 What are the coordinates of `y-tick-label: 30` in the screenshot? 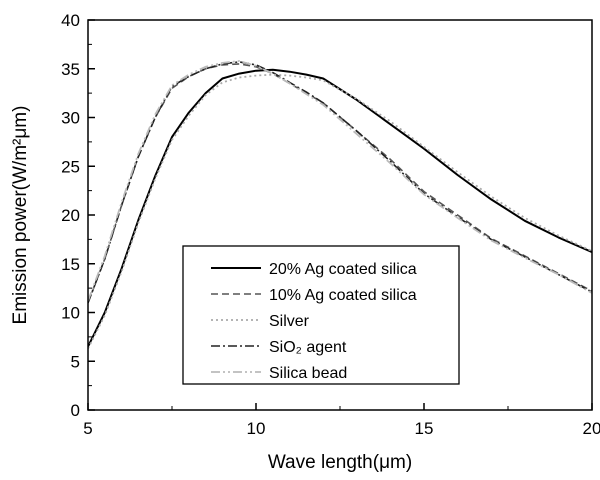 It's located at (70, 118).